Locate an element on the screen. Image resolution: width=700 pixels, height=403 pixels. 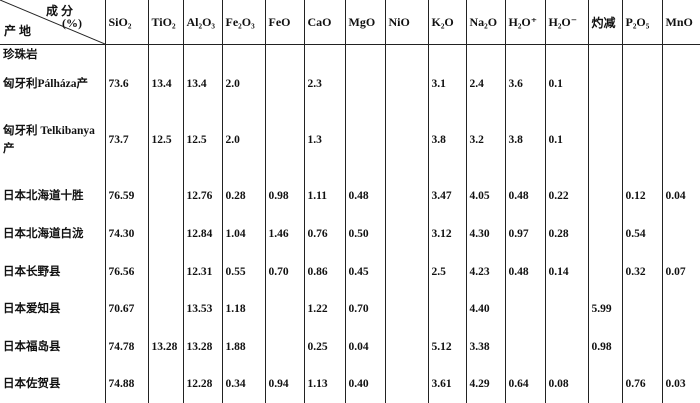
value-cell: 12.31 is located at coordinates (202, 271).